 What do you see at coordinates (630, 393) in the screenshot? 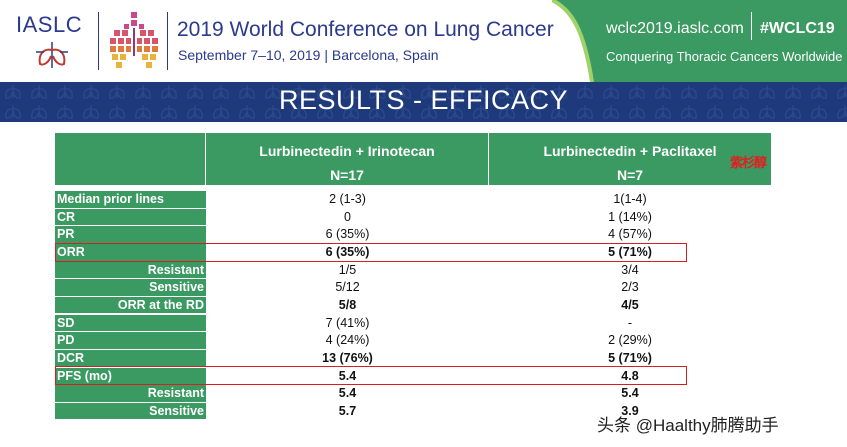
I see `cell-paclitaxel: 5.4` at bounding box center [630, 393].